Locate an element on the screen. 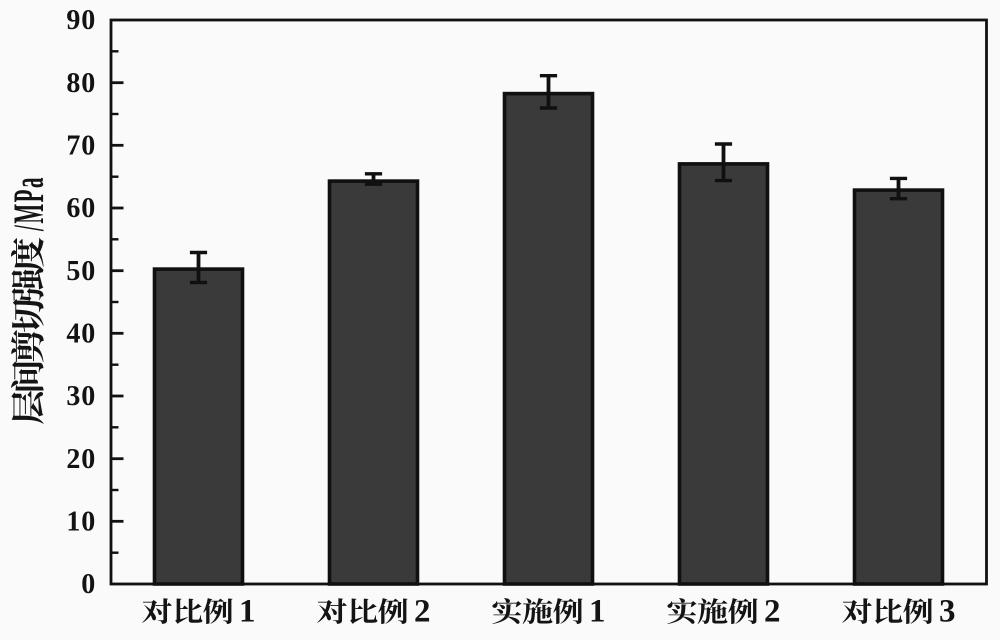 This screenshot has width=1000, height=640. svg-text: 90 is located at coordinates (81, 20).